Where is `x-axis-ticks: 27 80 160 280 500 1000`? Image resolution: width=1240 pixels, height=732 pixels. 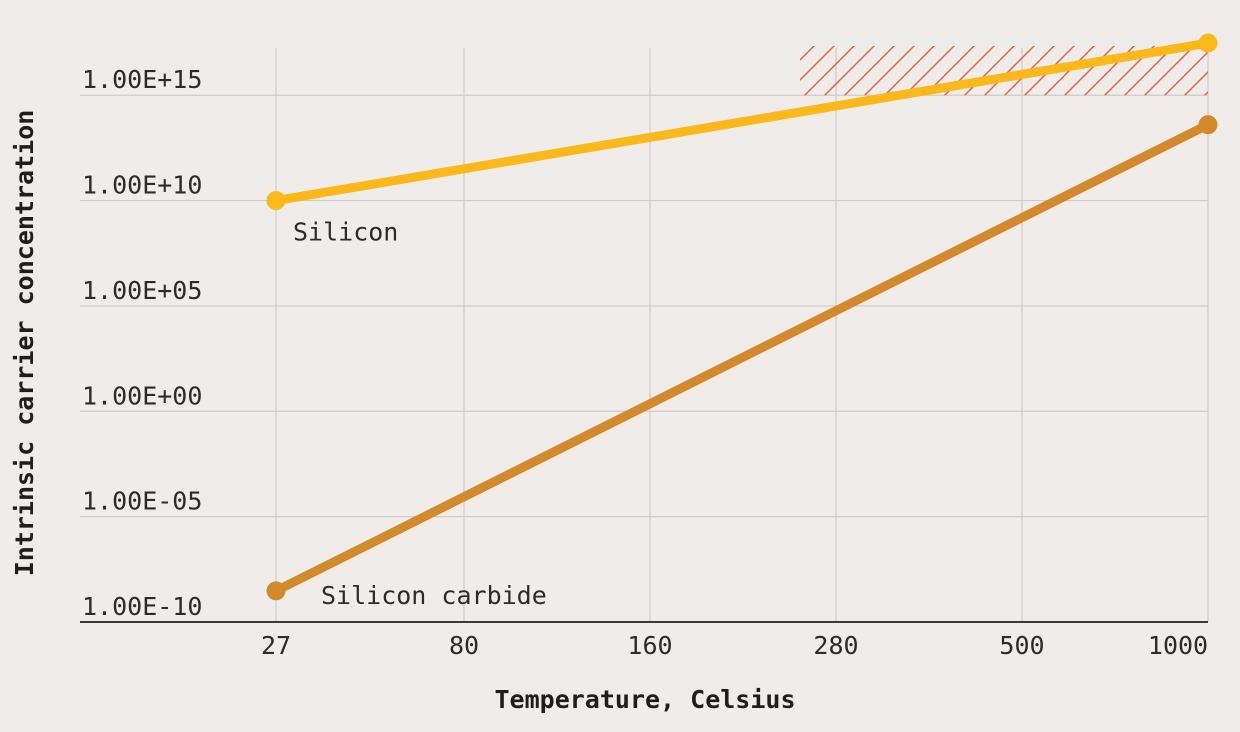 x-axis-ticks: 27 80 160 280 500 1000 is located at coordinates (734, 645).